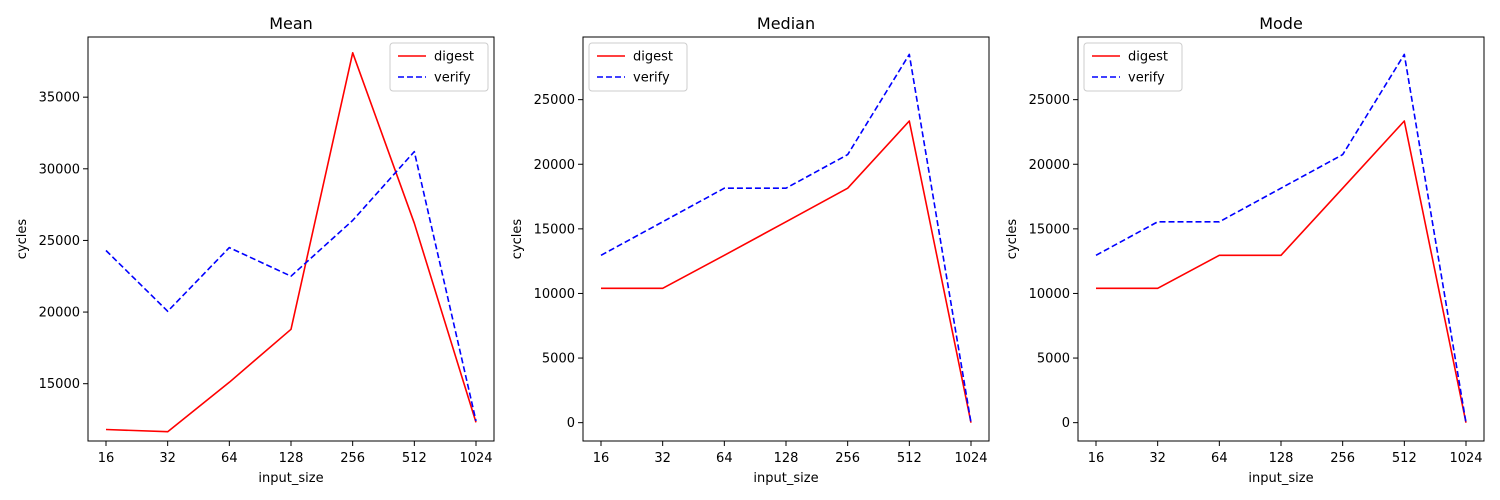  Describe the element at coordinates (59, 98) in the screenshot. I see `y-tick-label: 35000` at that location.